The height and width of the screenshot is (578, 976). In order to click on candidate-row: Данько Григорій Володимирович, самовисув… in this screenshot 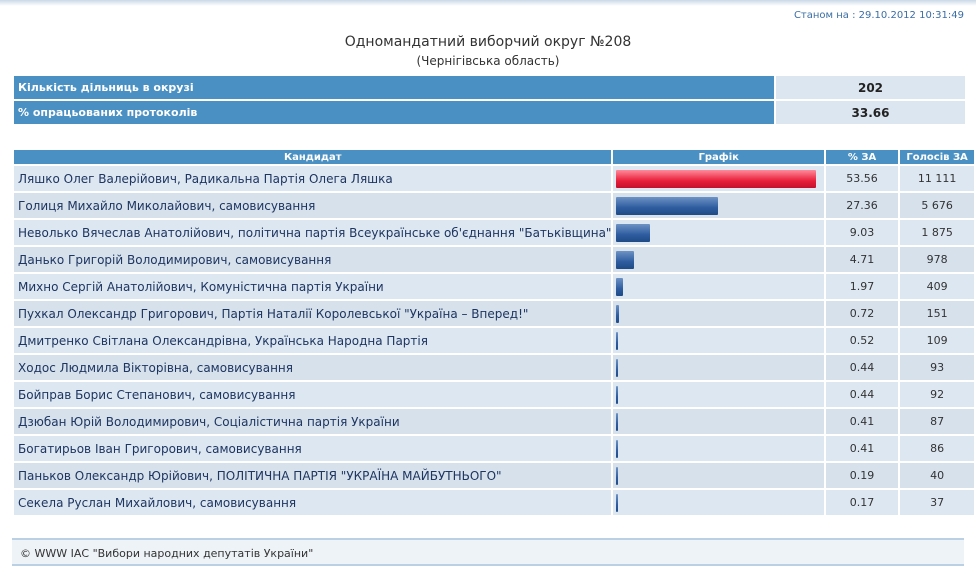, I will do `click(494, 259)`.